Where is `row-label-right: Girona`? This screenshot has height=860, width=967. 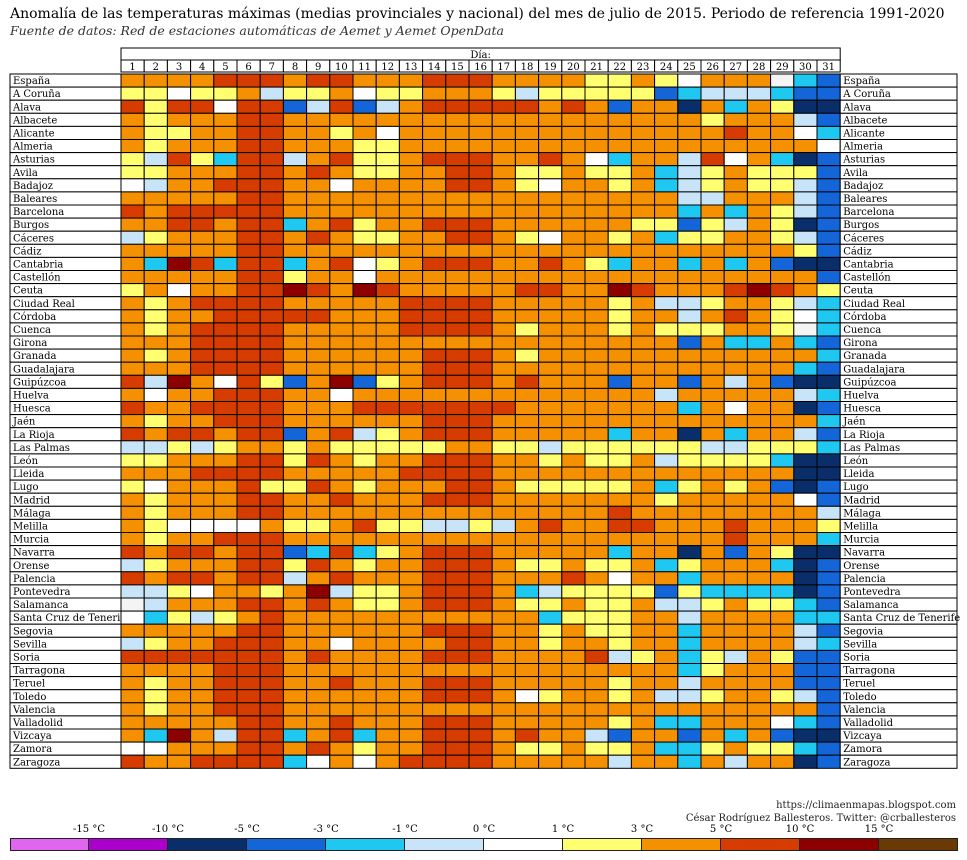 row-label-right: Girona is located at coordinates (860, 343).